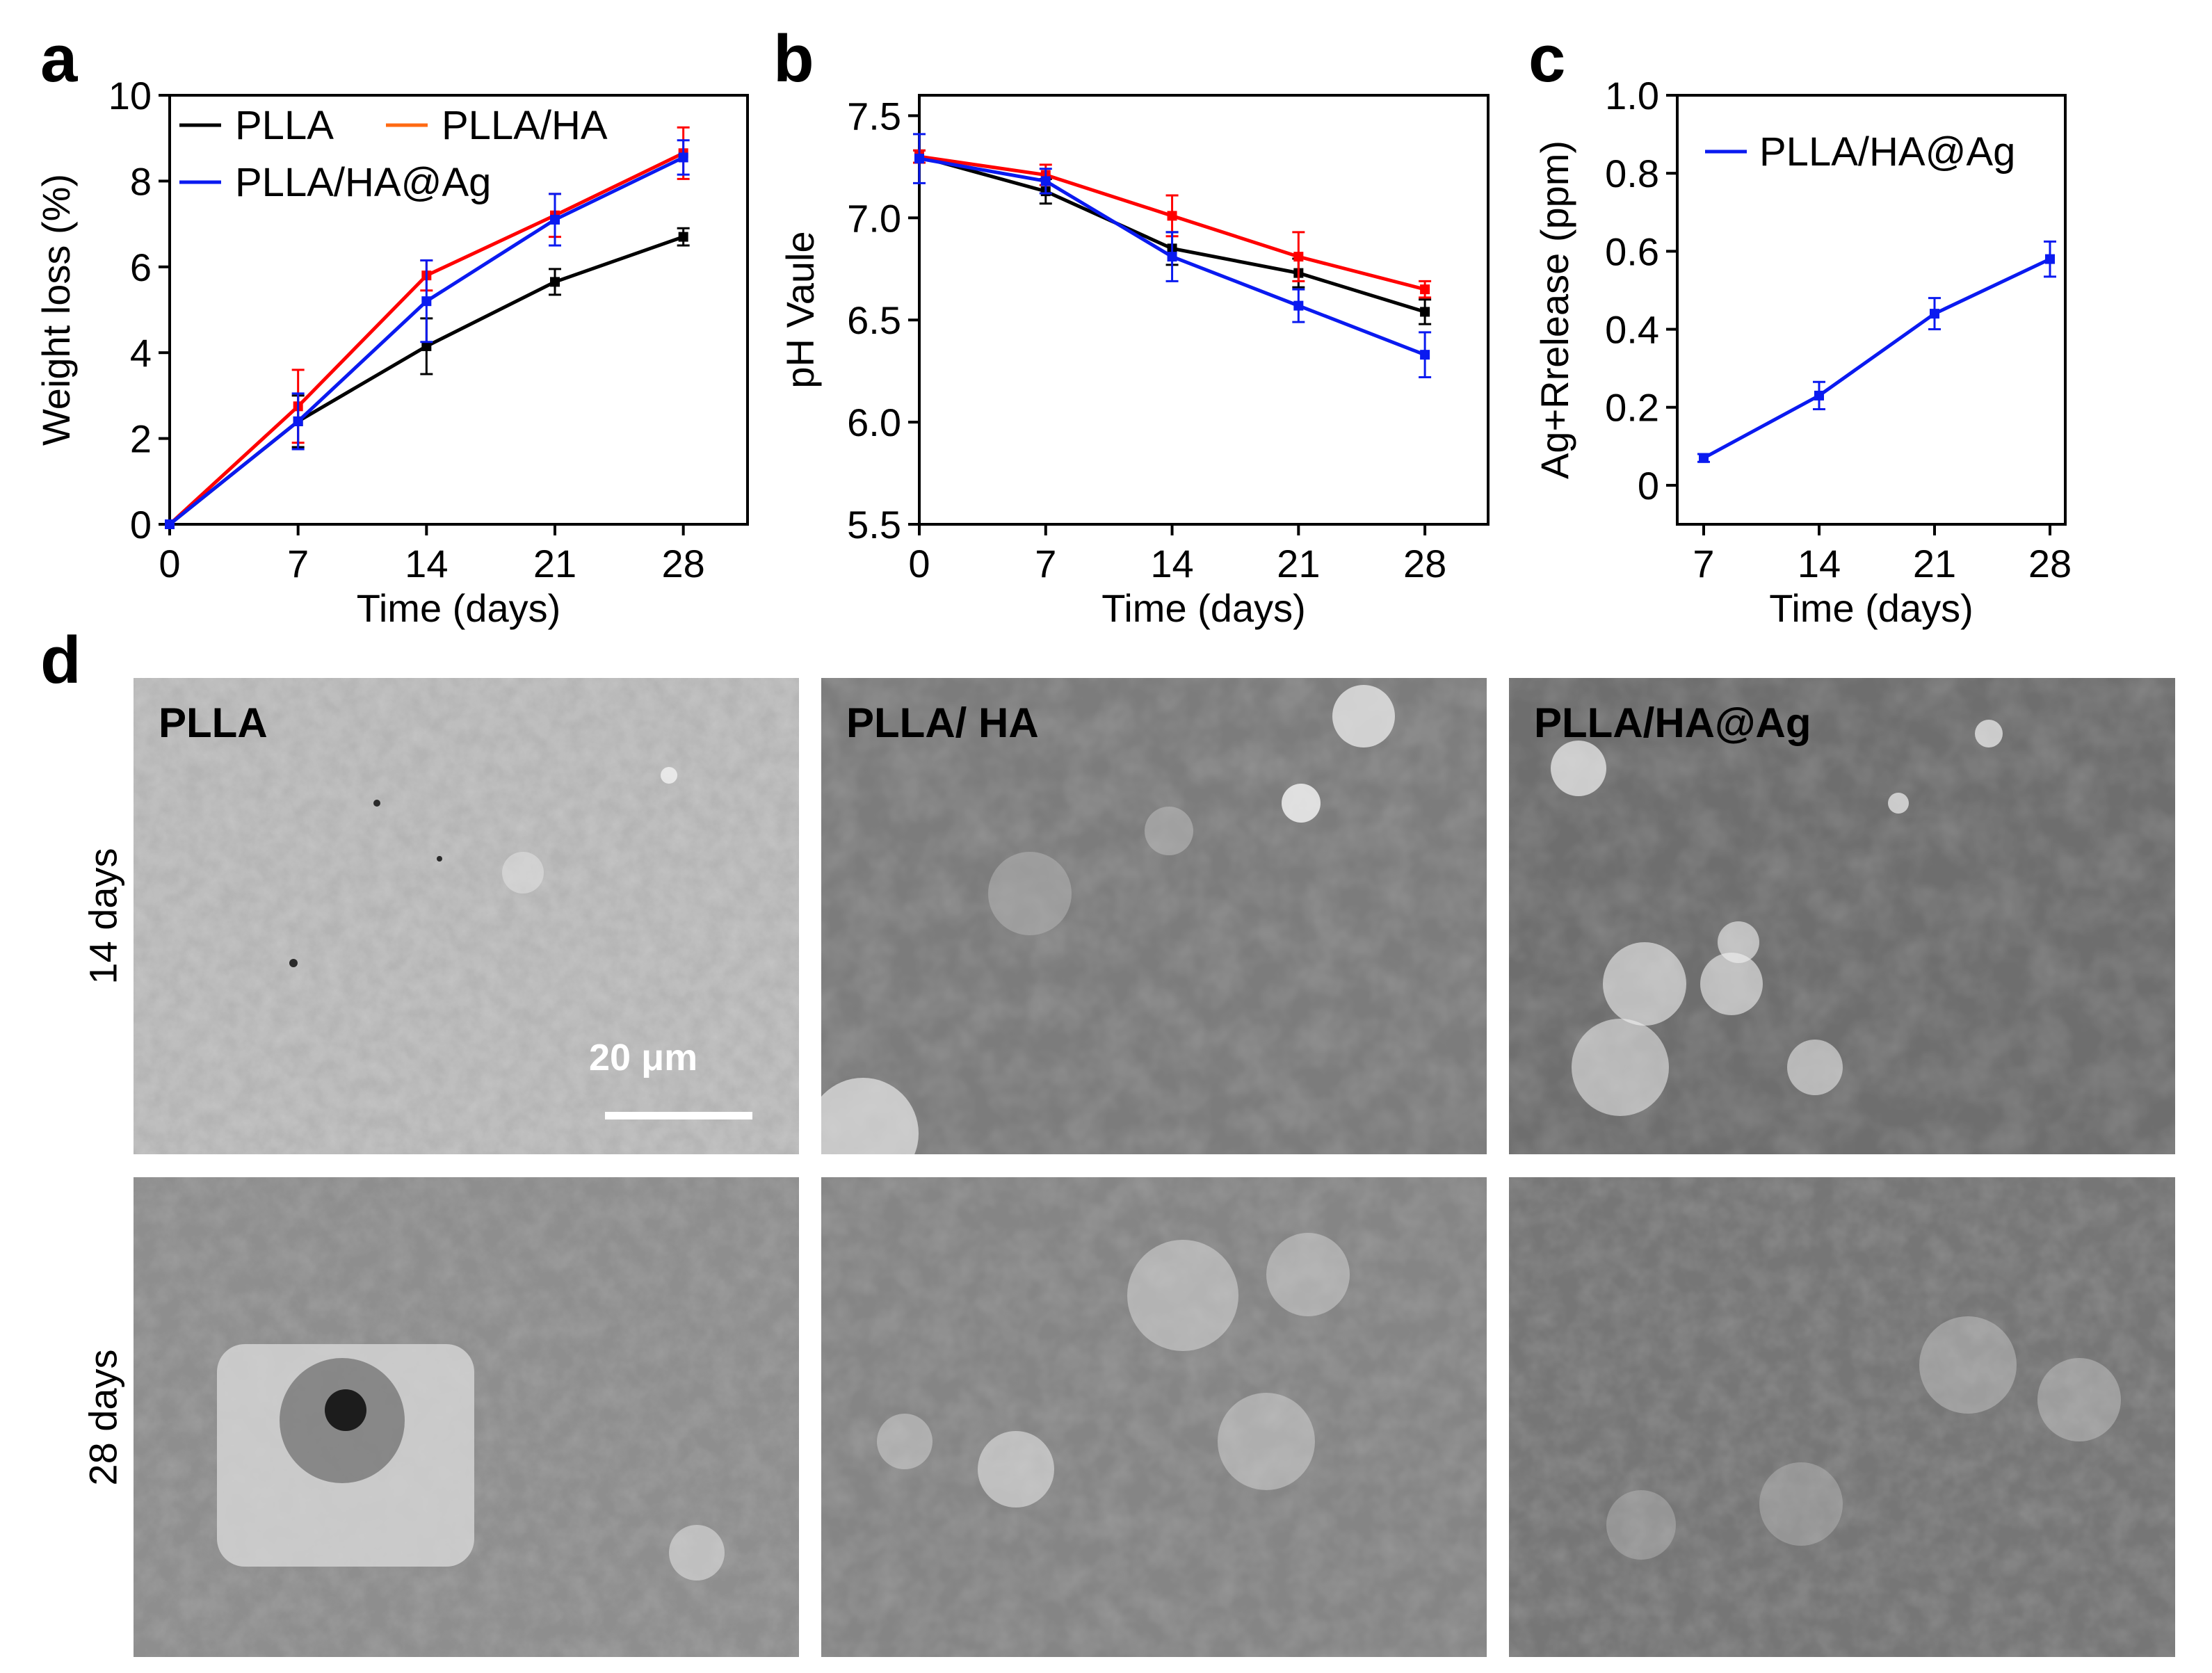  What do you see at coordinates (103, 1417) in the screenshot?
I see `sem-row-label-28-days: 28 days` at bounding box center [103, 1417].